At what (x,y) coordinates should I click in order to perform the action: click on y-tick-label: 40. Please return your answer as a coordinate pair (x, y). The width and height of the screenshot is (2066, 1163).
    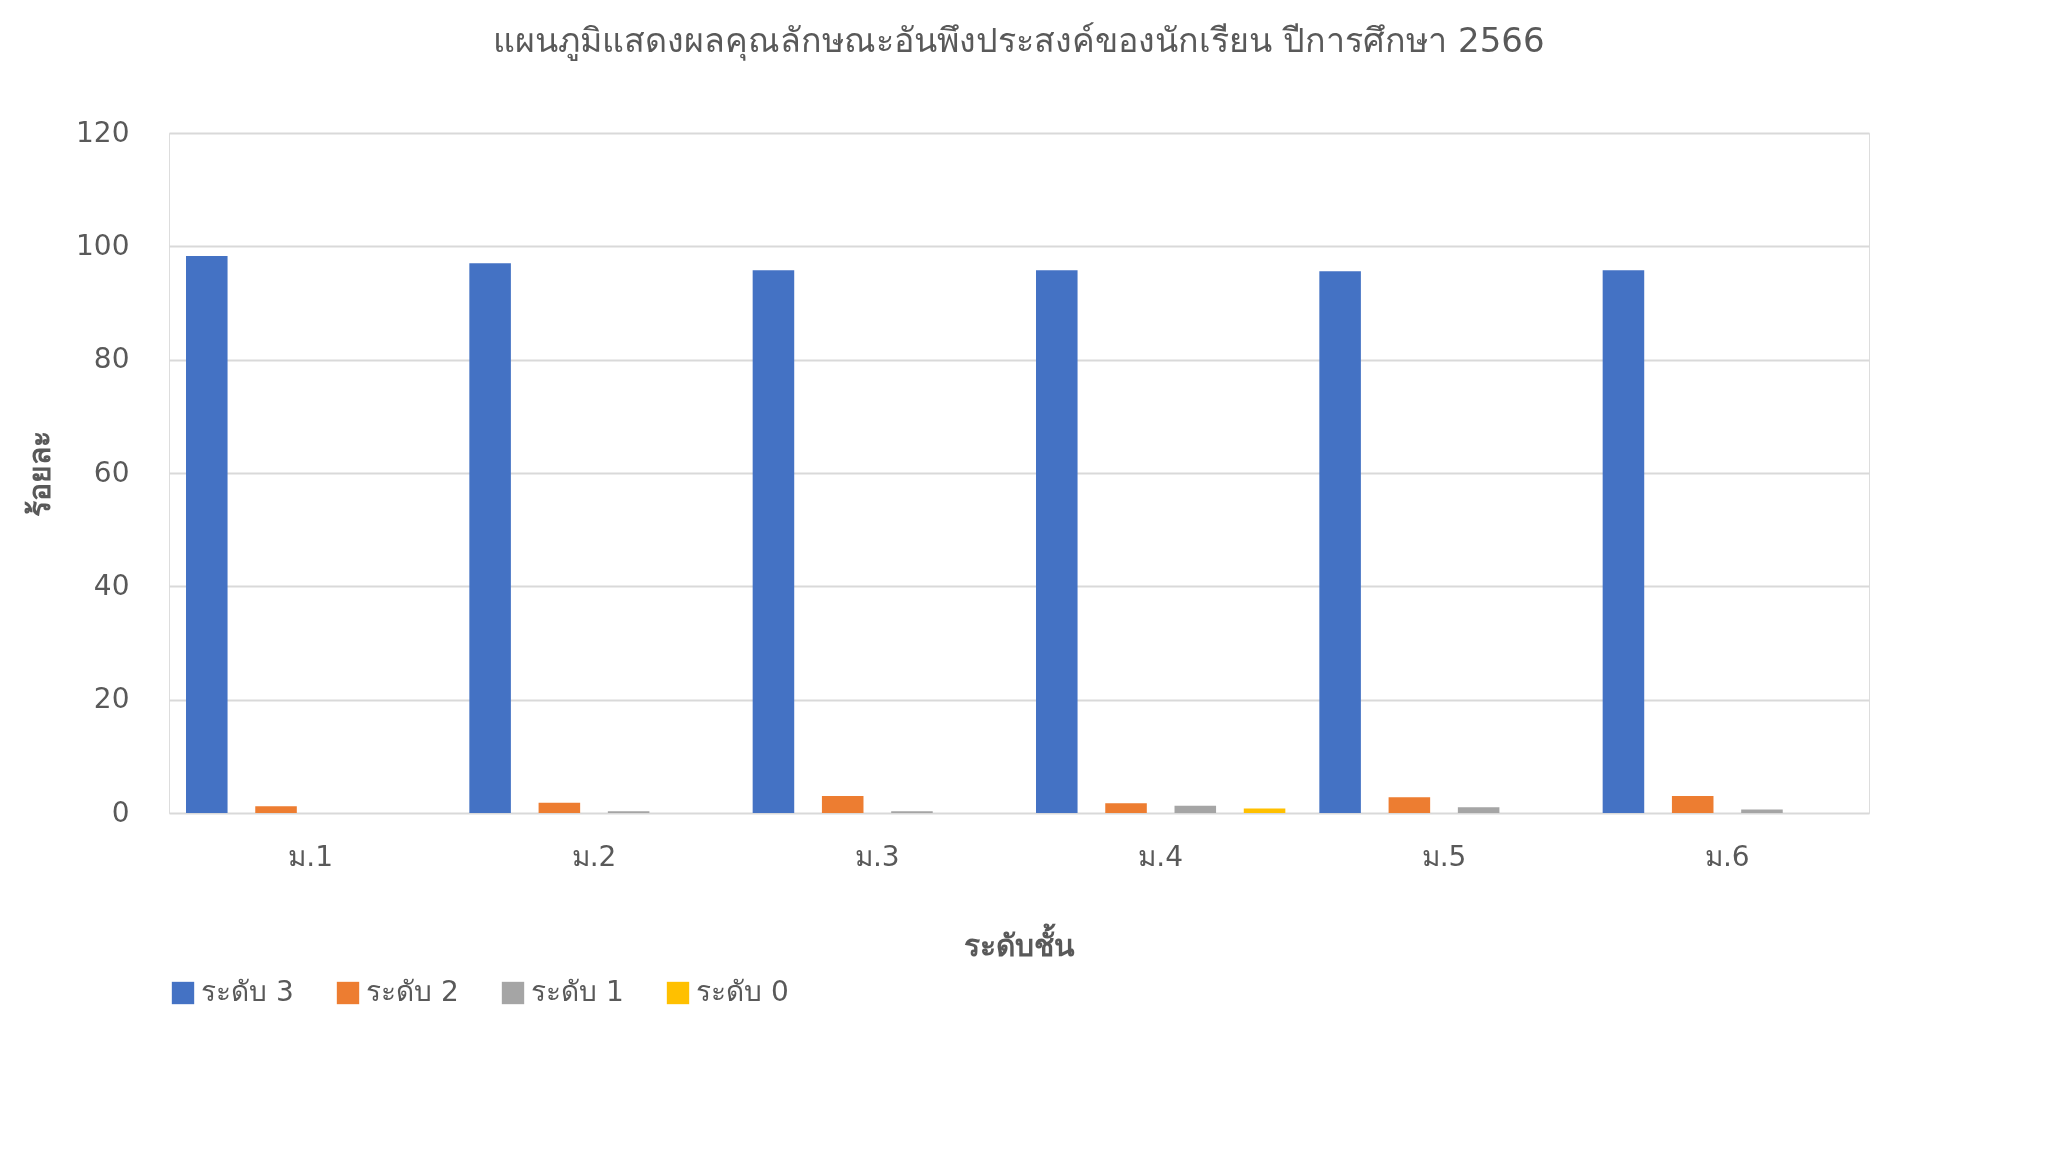
    Looking at the image, I should click on (111, 585).